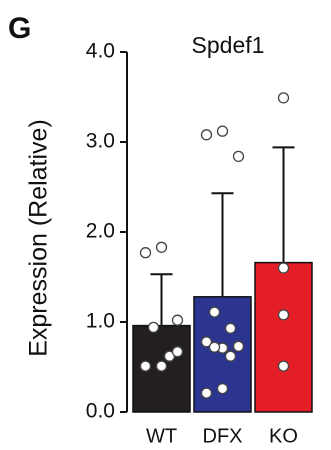 The height and width of the screenshot is (450, 331). Describe the element at coordinates (100, 321) in the screenshot. I see `y-tick-label: 1.0` at that location.